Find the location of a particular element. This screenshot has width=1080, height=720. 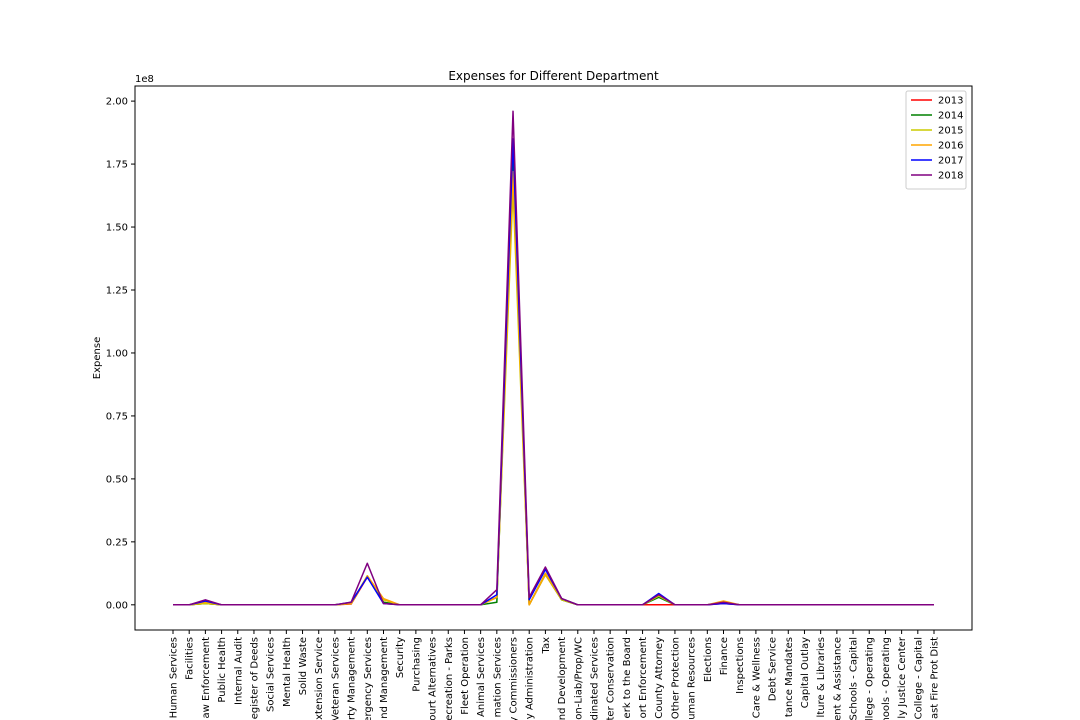

x-tick-label: tance Mandates is located at coordinates (789, 677).